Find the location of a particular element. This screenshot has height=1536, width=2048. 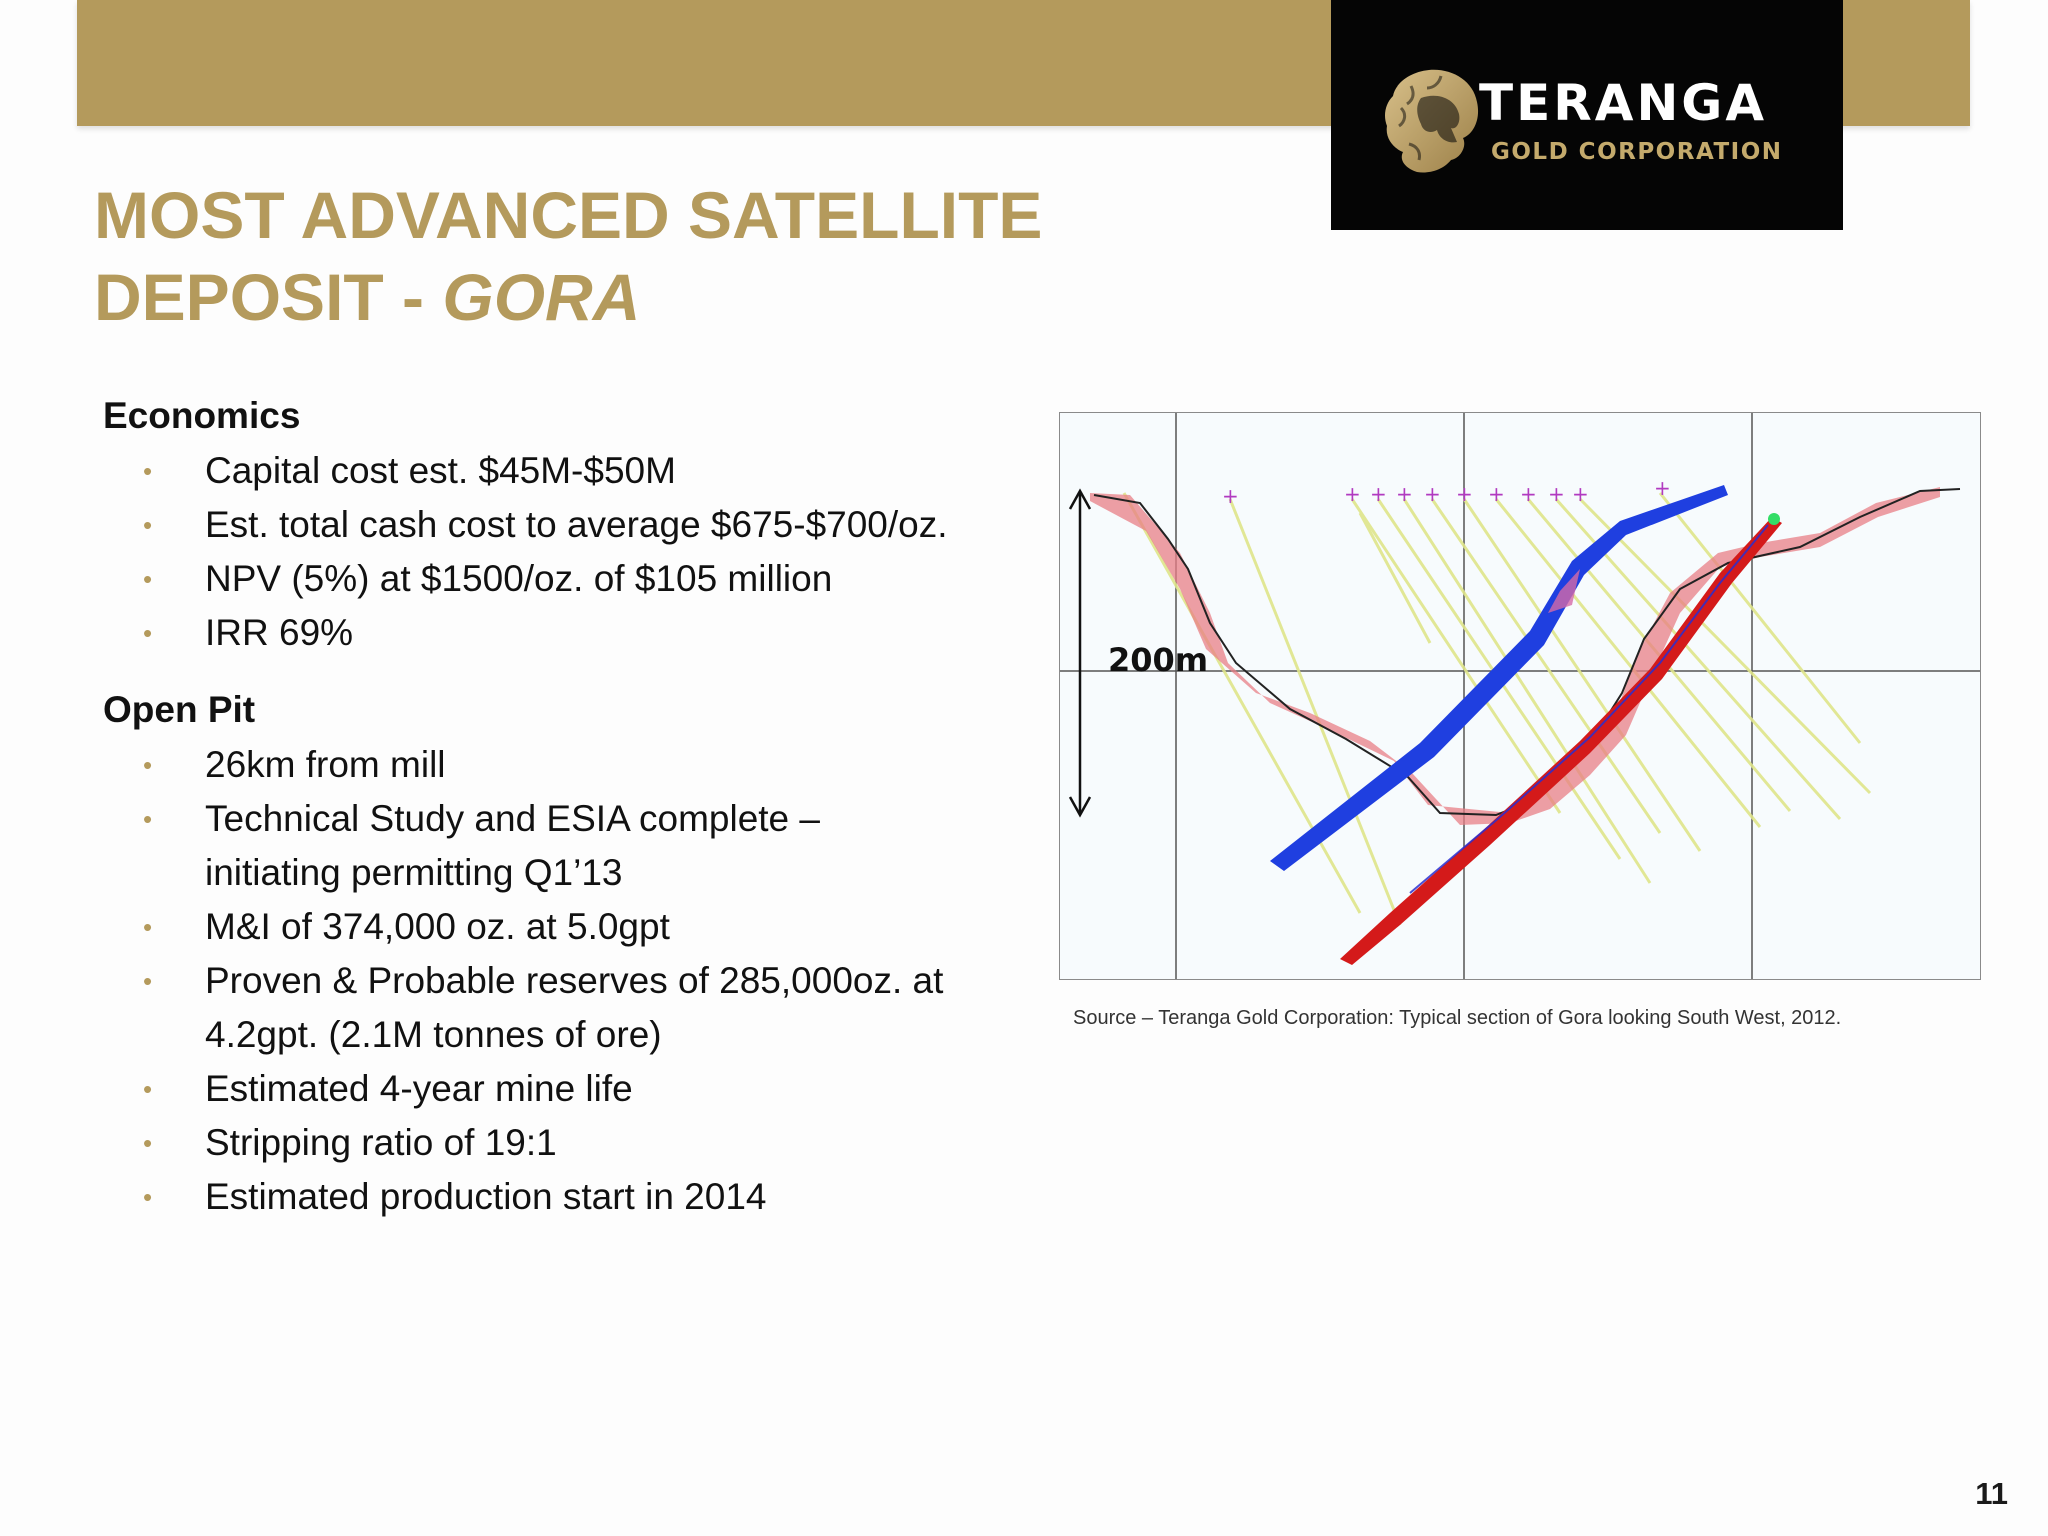

list-item-text: Estimated 4-year mine life is located at coordinates (419, 1088).